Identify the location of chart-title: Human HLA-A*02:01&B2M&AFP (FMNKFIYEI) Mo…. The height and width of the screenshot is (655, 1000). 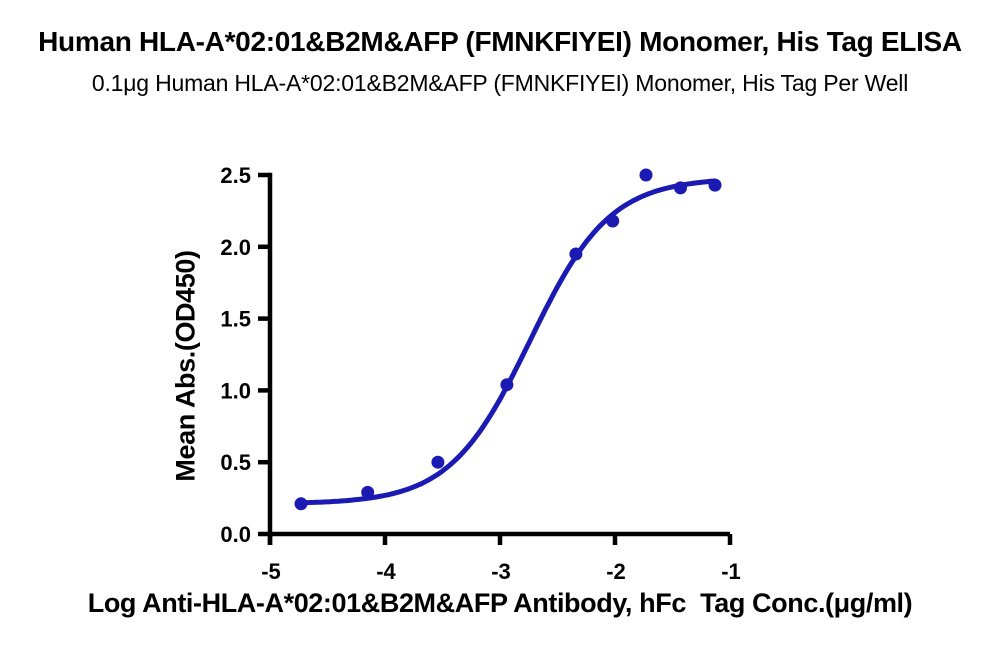
(500, 41).